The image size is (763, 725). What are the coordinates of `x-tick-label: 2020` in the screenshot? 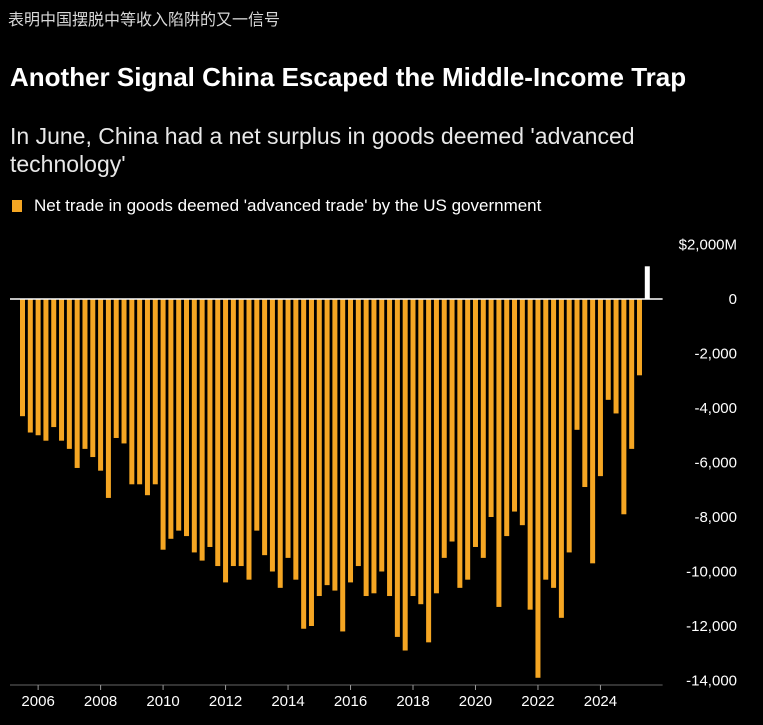 It's located at (475, 701).